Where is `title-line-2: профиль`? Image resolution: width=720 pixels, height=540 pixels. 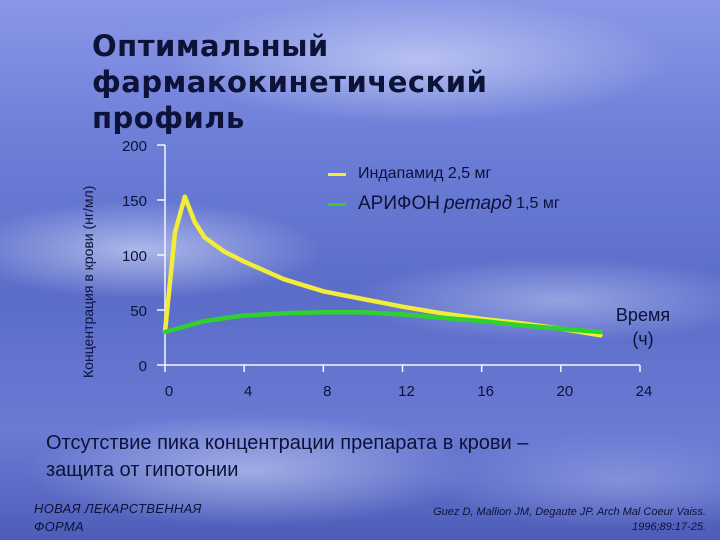
title-line-2: профиль is located at coordinates (168, 118).